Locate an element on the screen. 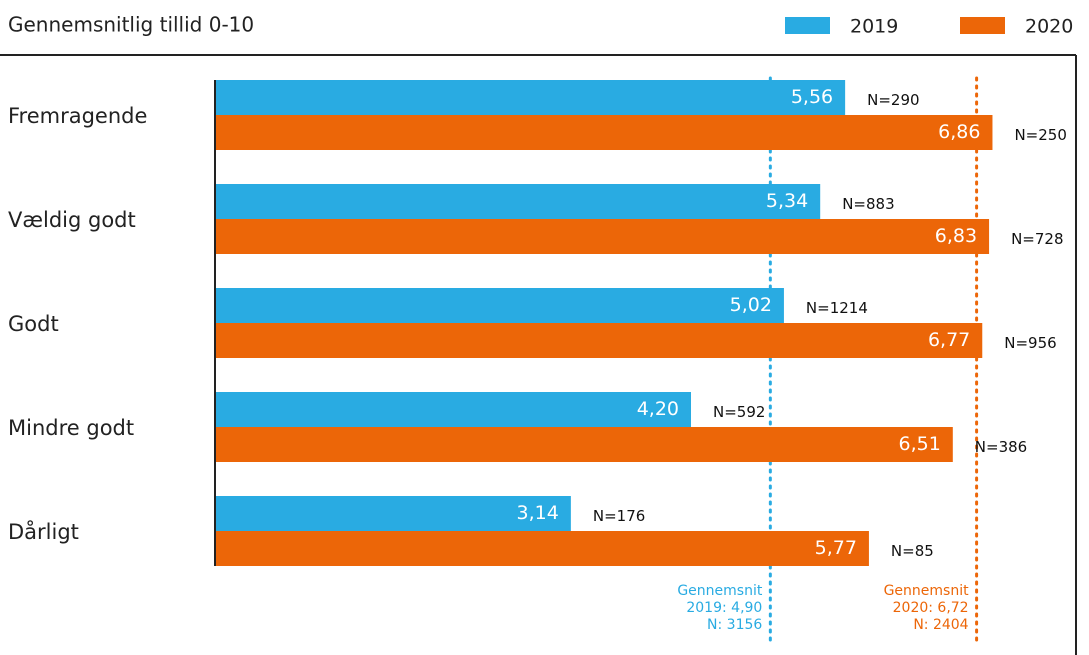  value-label: 6,86 is located at coordinates (959, 132).